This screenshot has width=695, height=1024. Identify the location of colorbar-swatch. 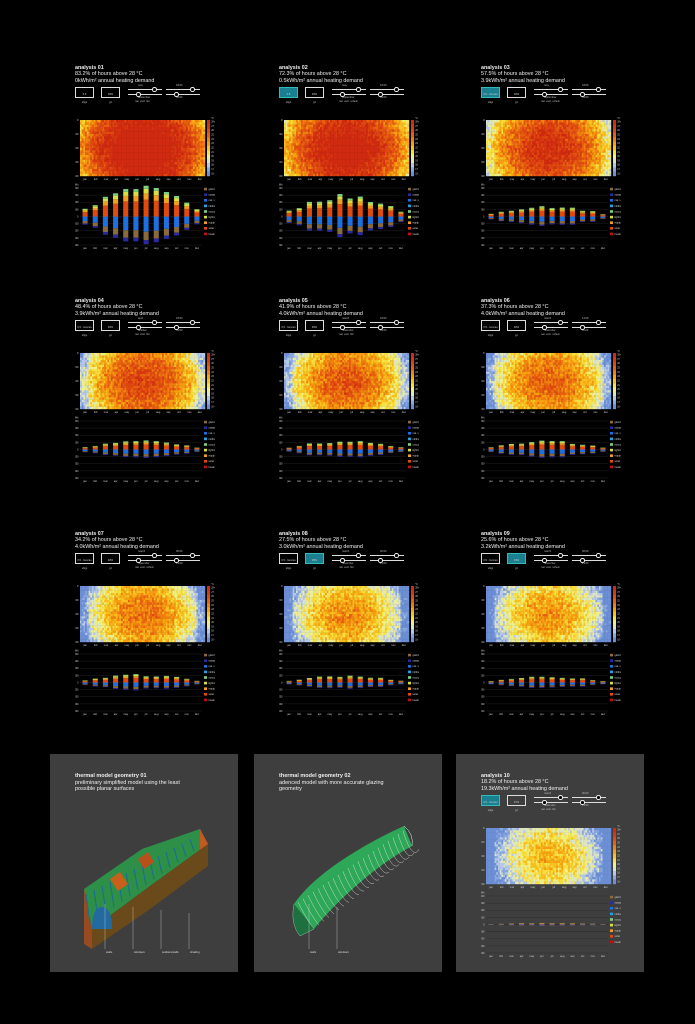
(412, 165).